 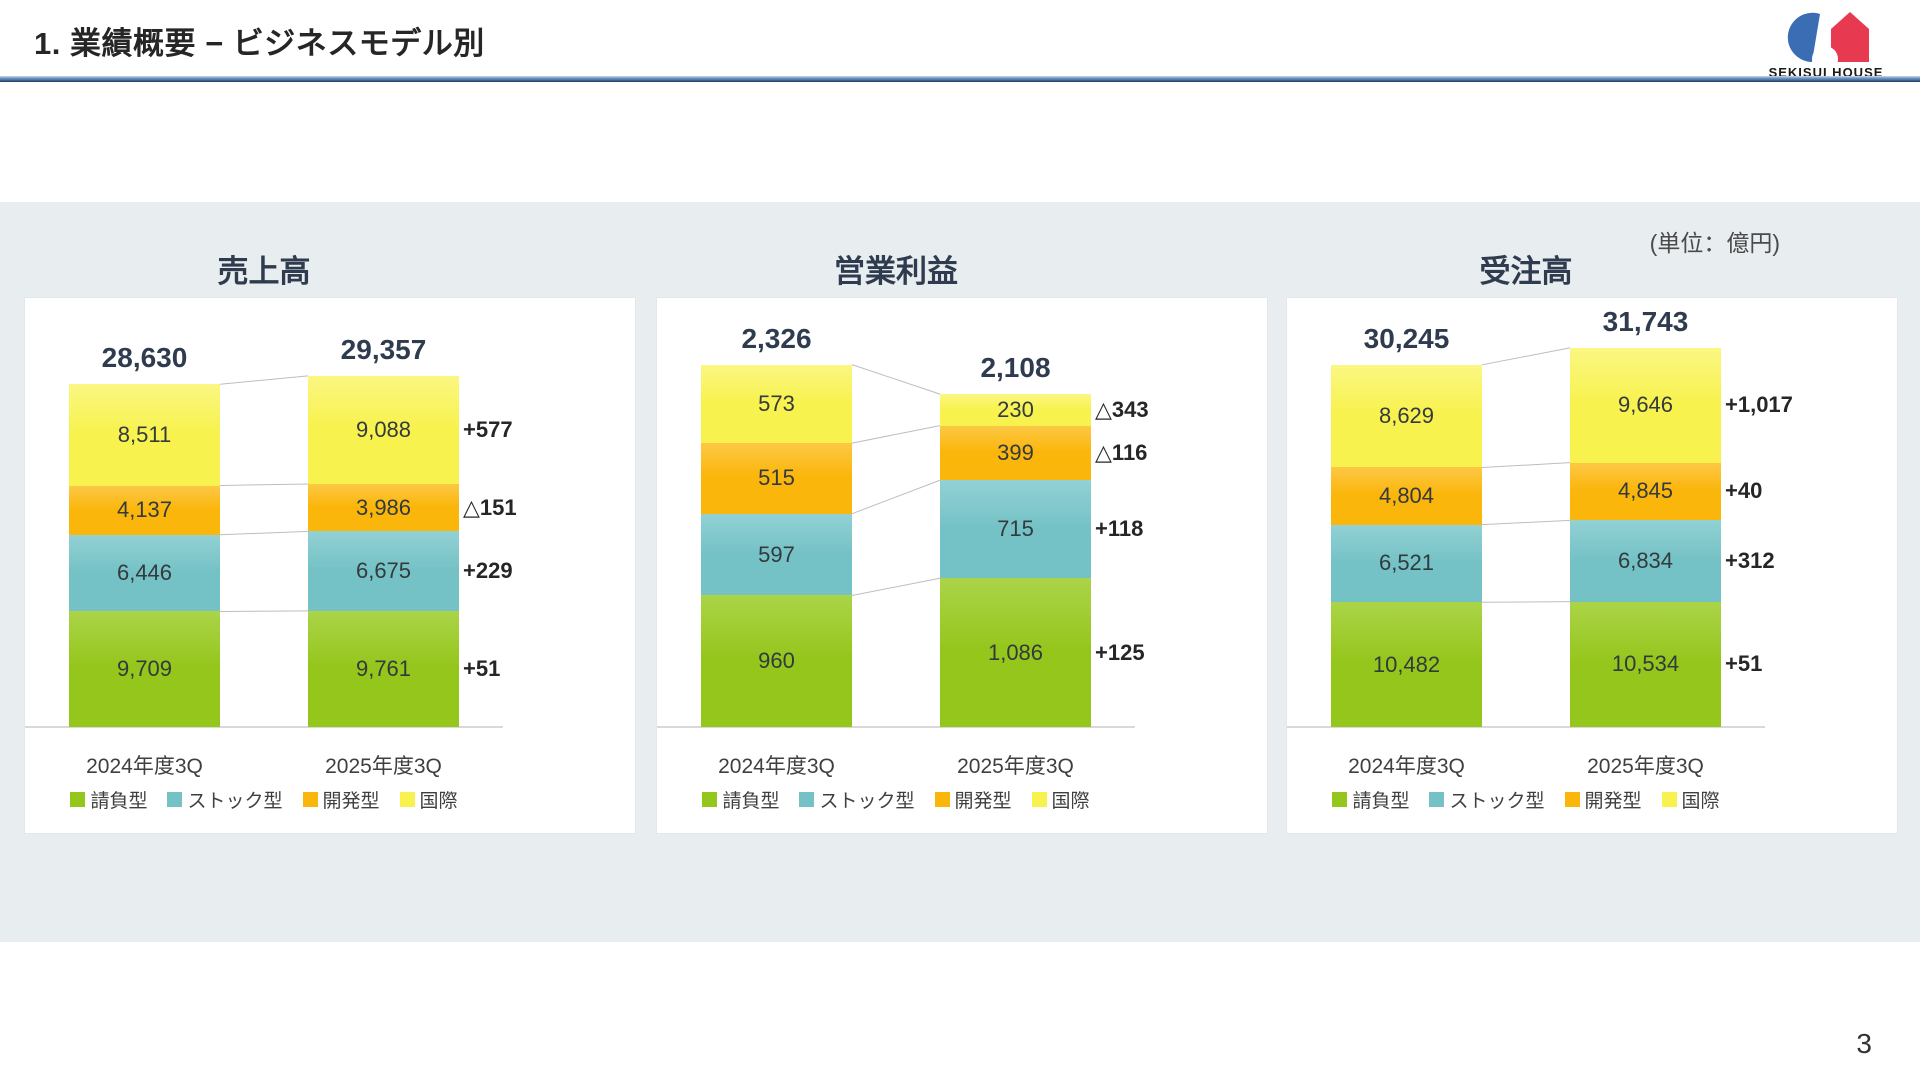 What do you see at coordinates (383, 349) in the screenshot?
I see `total-label: 29,357` at bounding box center [383, 349].